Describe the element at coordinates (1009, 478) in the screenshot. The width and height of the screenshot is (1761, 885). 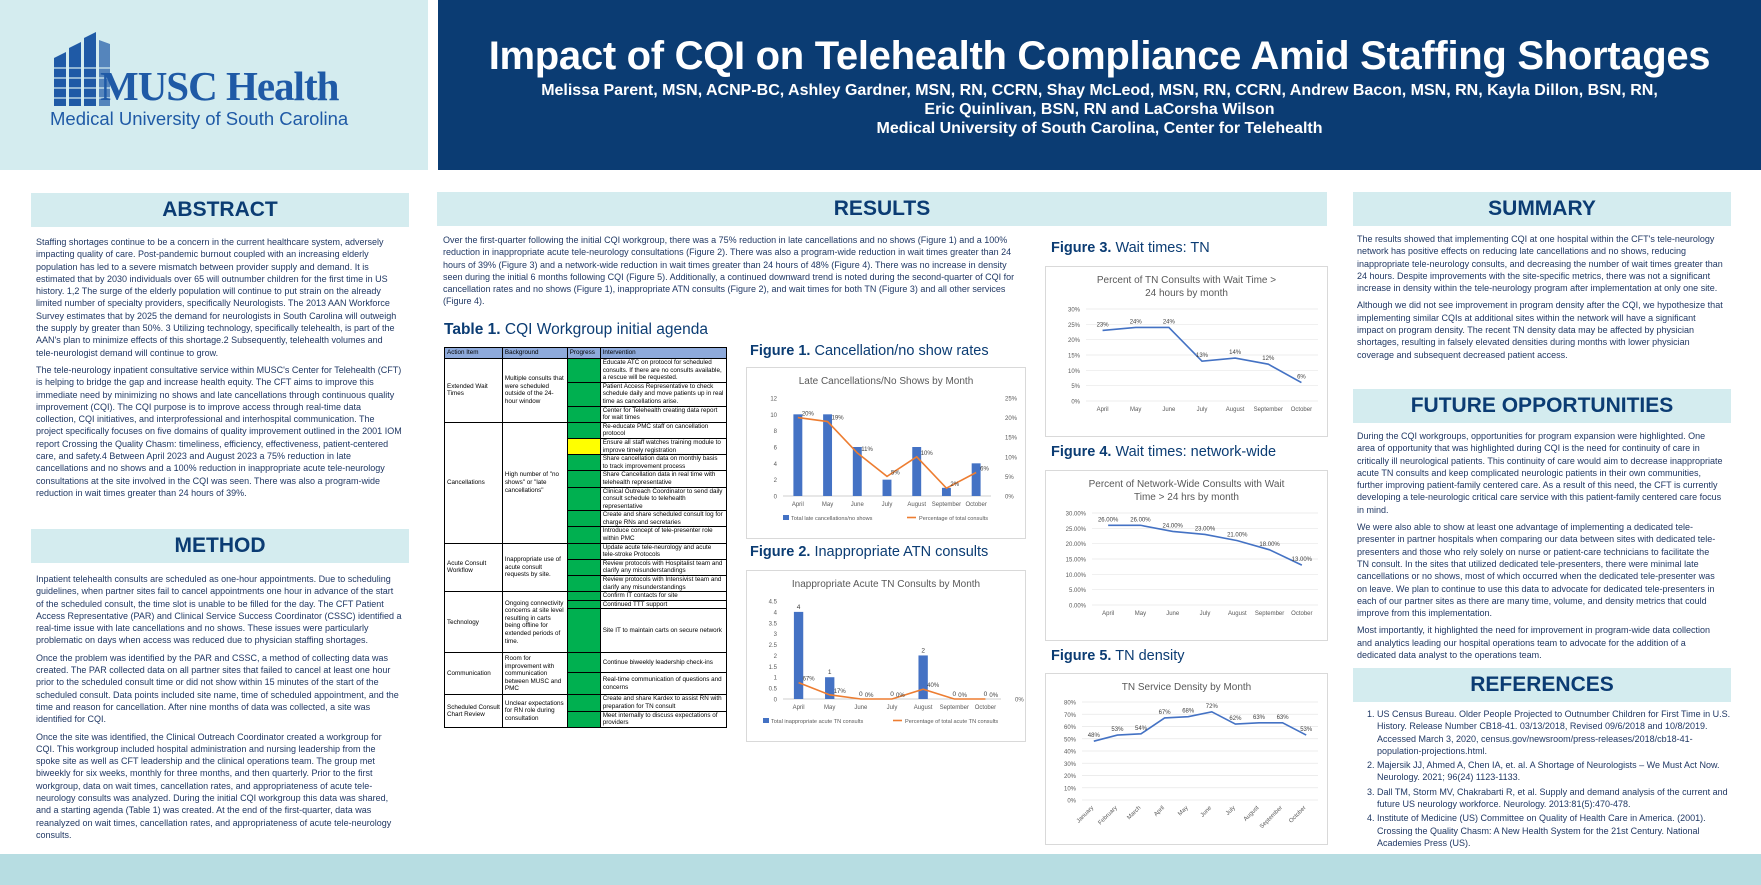
I see `y2-tick-label: 5%` at that location.